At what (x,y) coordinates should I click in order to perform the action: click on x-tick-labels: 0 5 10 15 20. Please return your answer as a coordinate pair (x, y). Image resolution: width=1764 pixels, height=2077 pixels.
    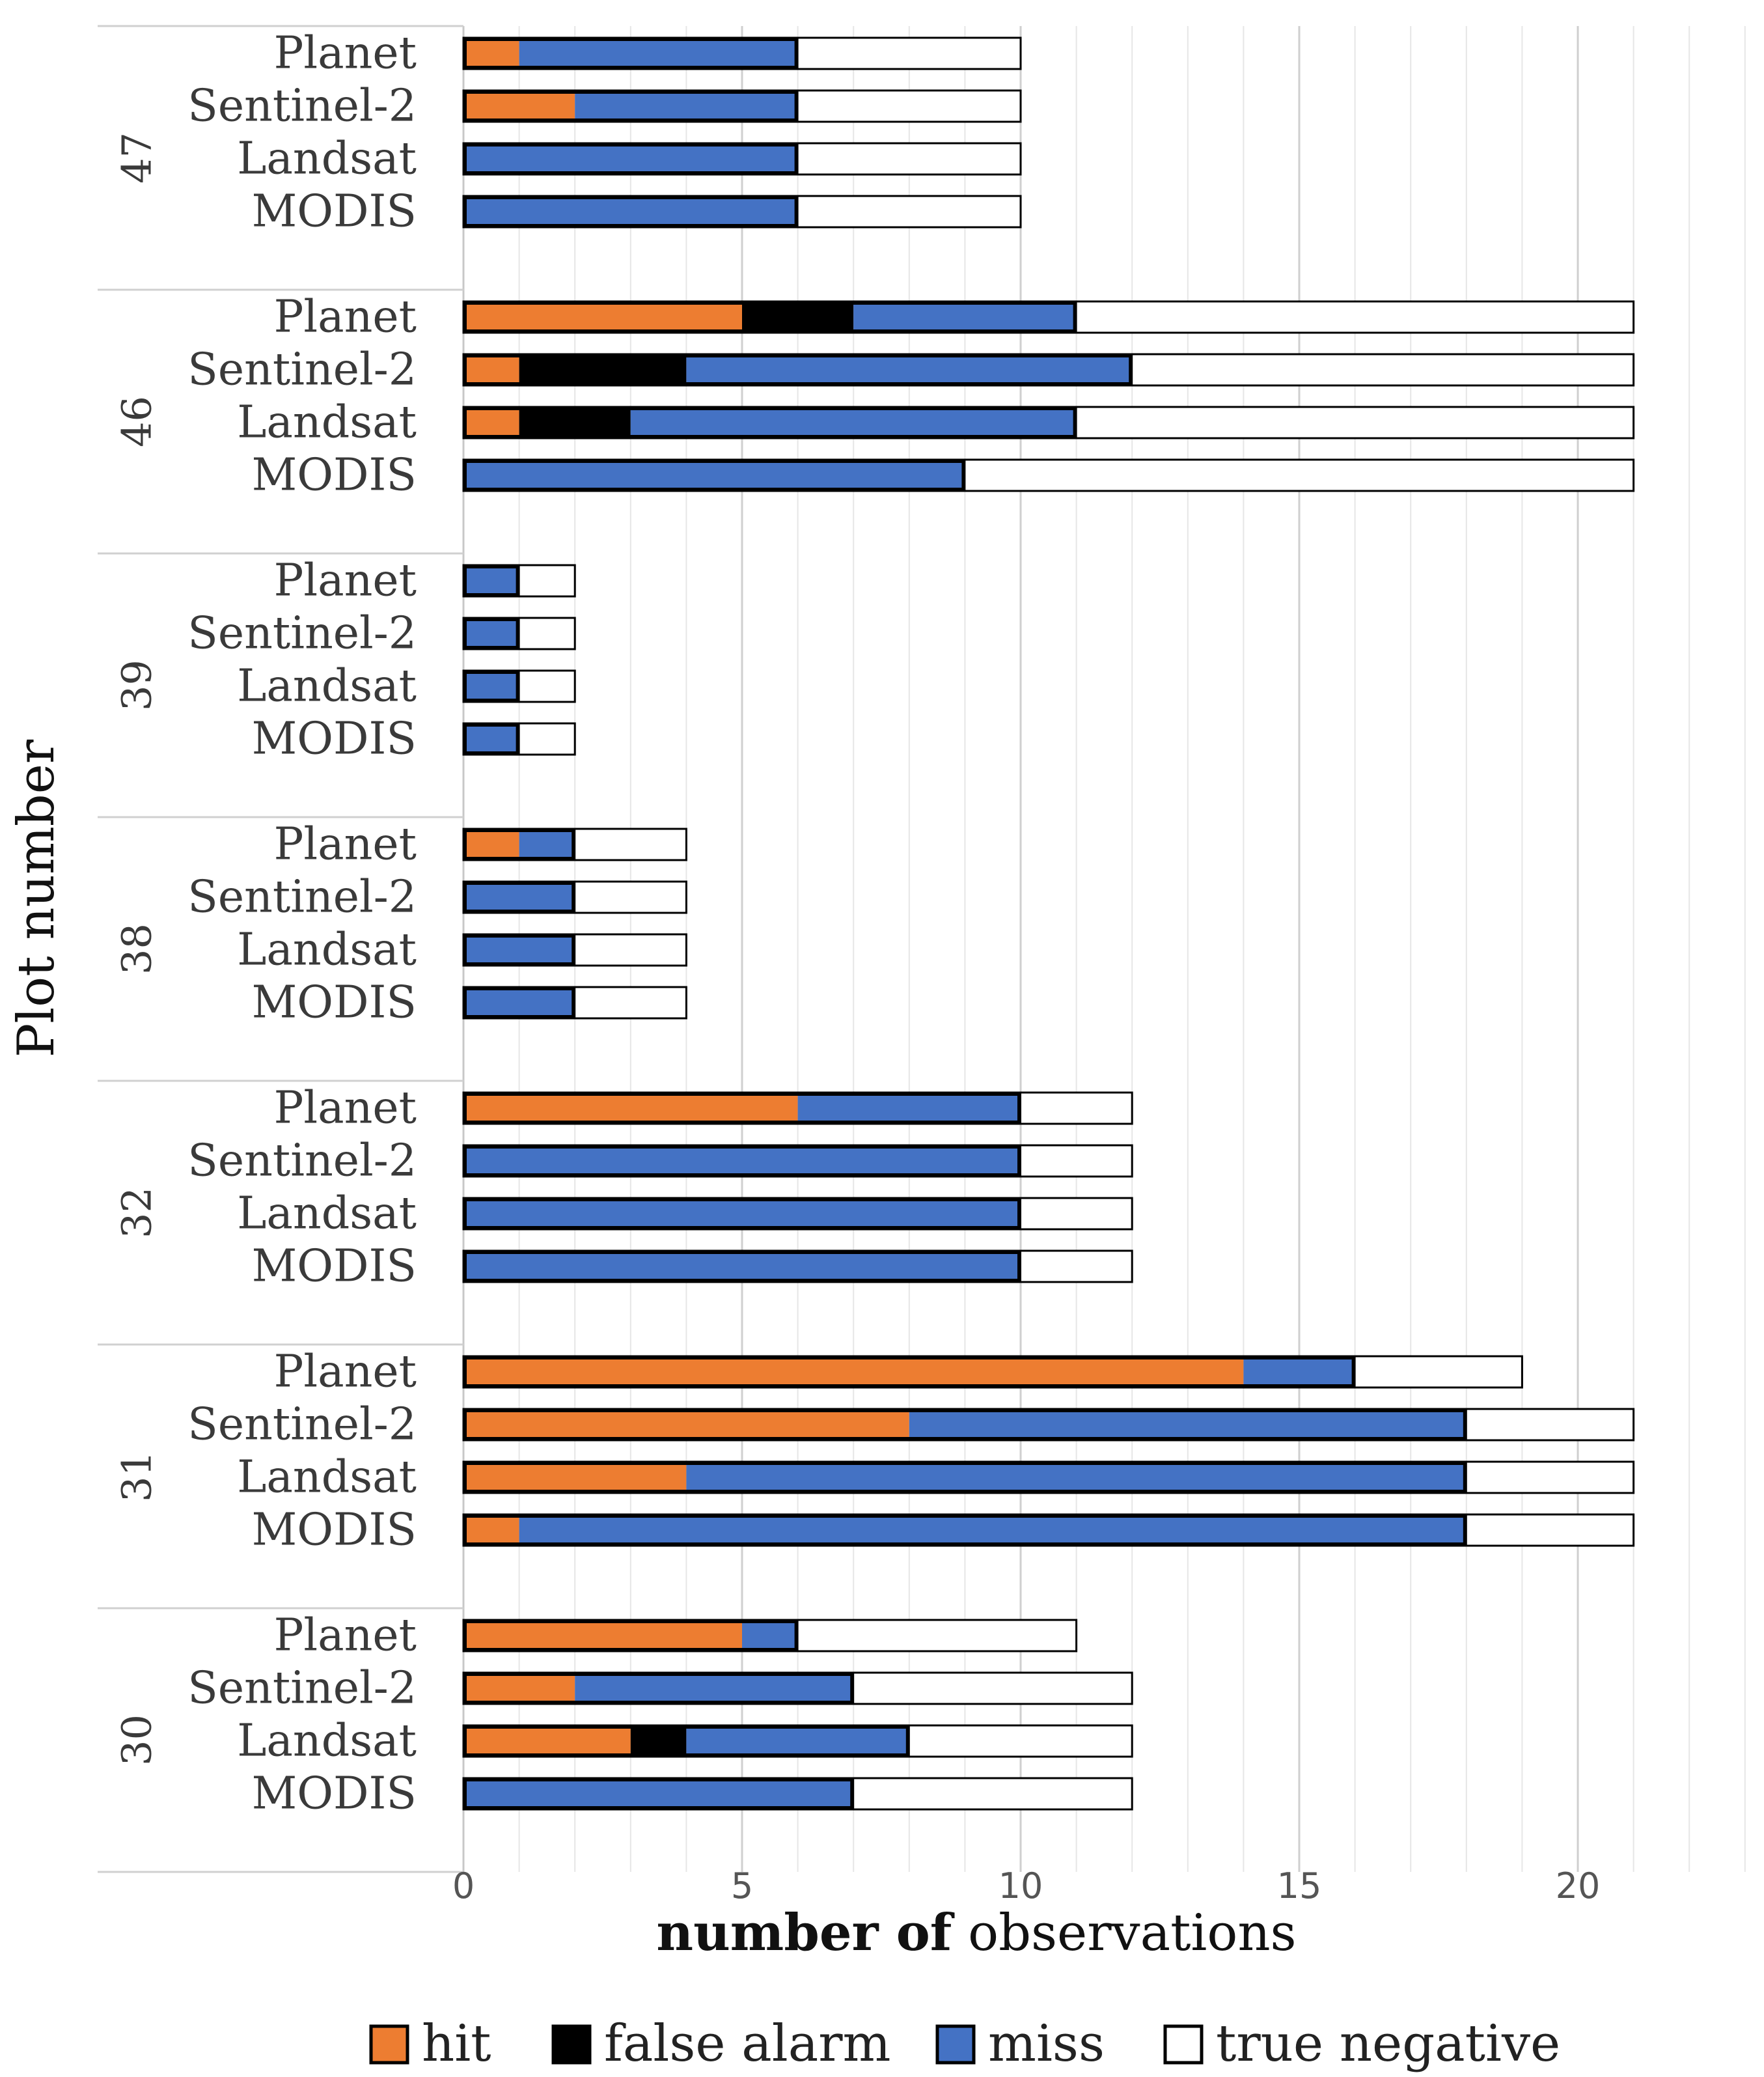
    Looking at the image, I should click on (1026, 1886).